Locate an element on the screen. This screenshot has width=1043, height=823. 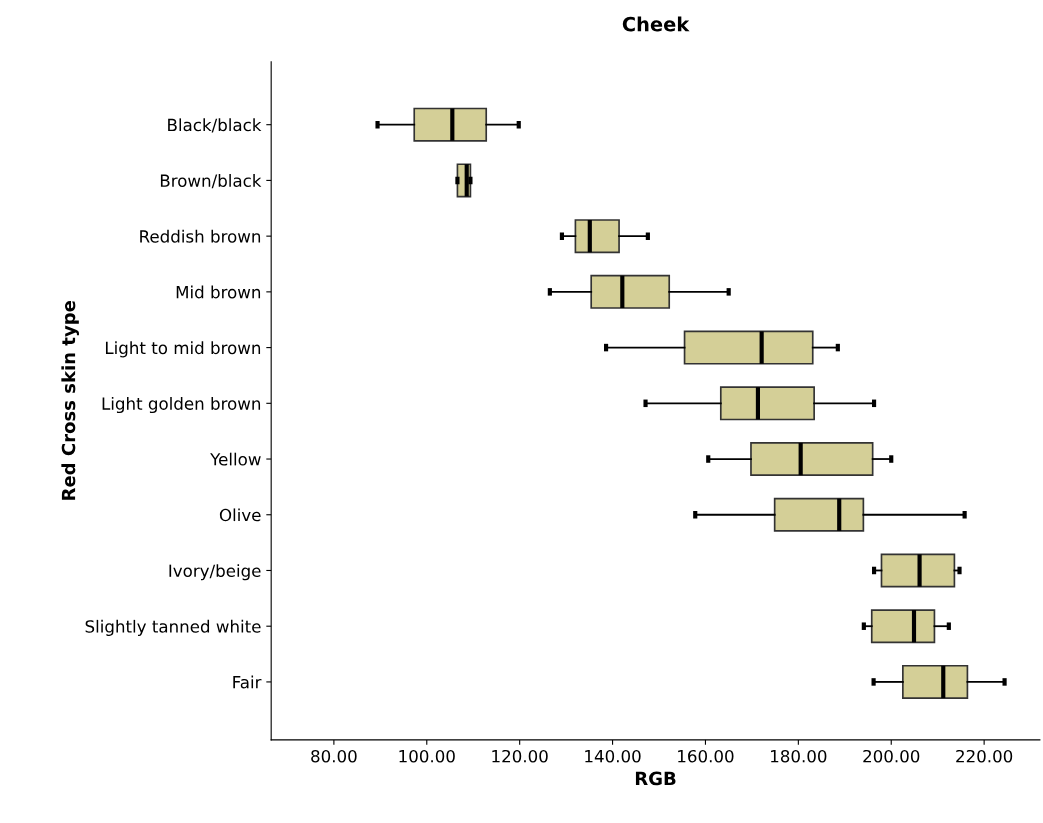
x-tick-label: 160.00 is located at coordinates (706, 756).